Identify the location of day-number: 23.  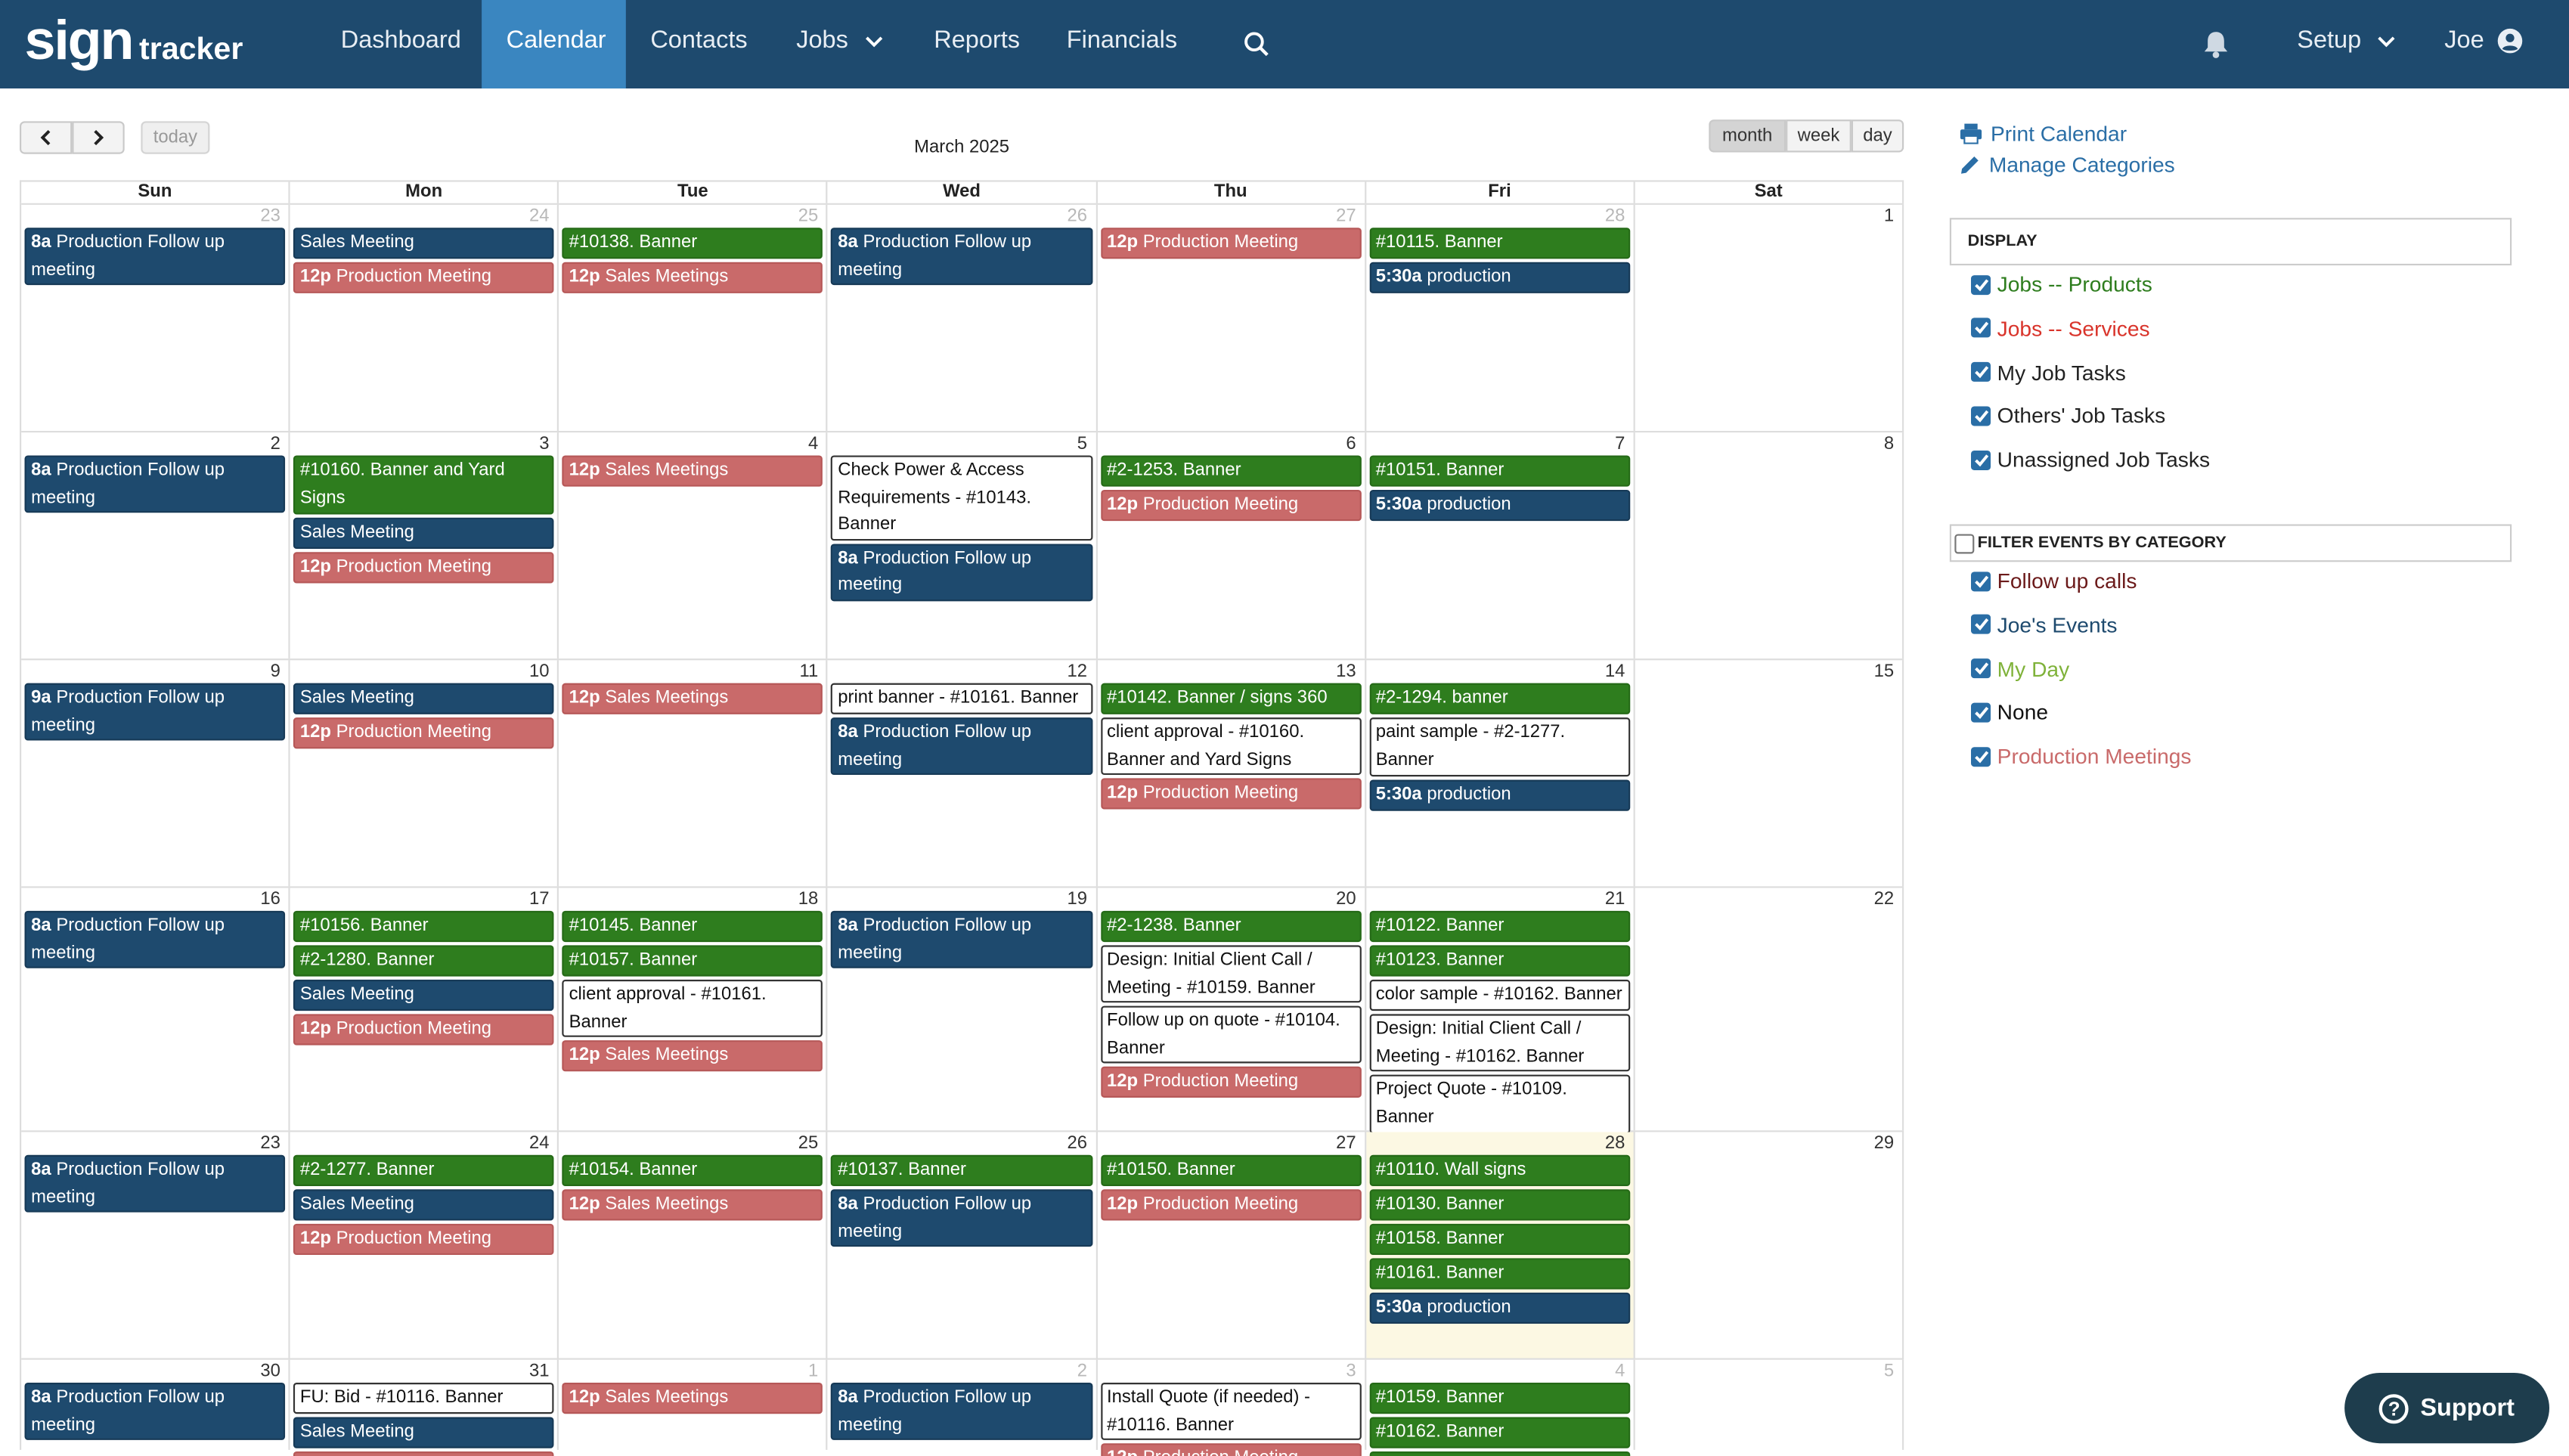
(270, 1143).